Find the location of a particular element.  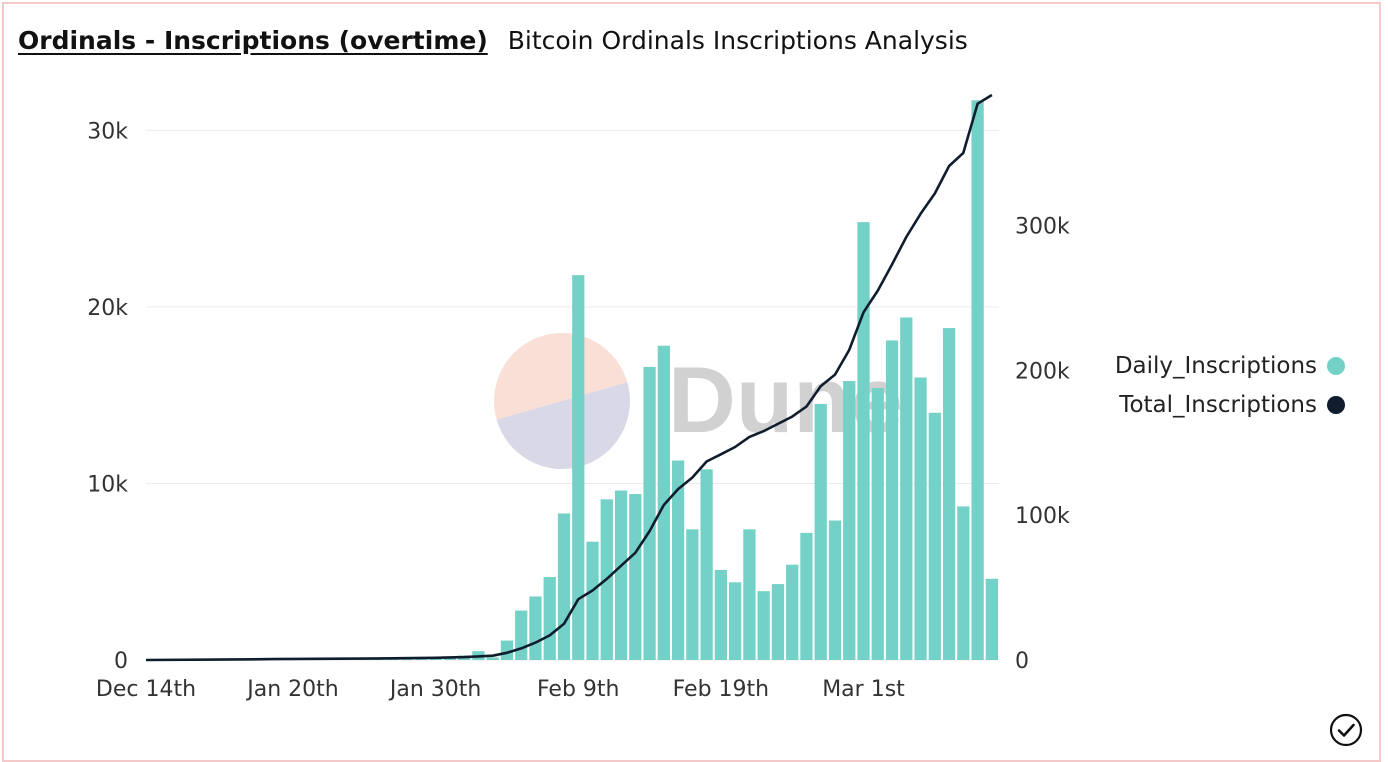

x-tick-label: Feb 19th is located at coordinates (721, 689).